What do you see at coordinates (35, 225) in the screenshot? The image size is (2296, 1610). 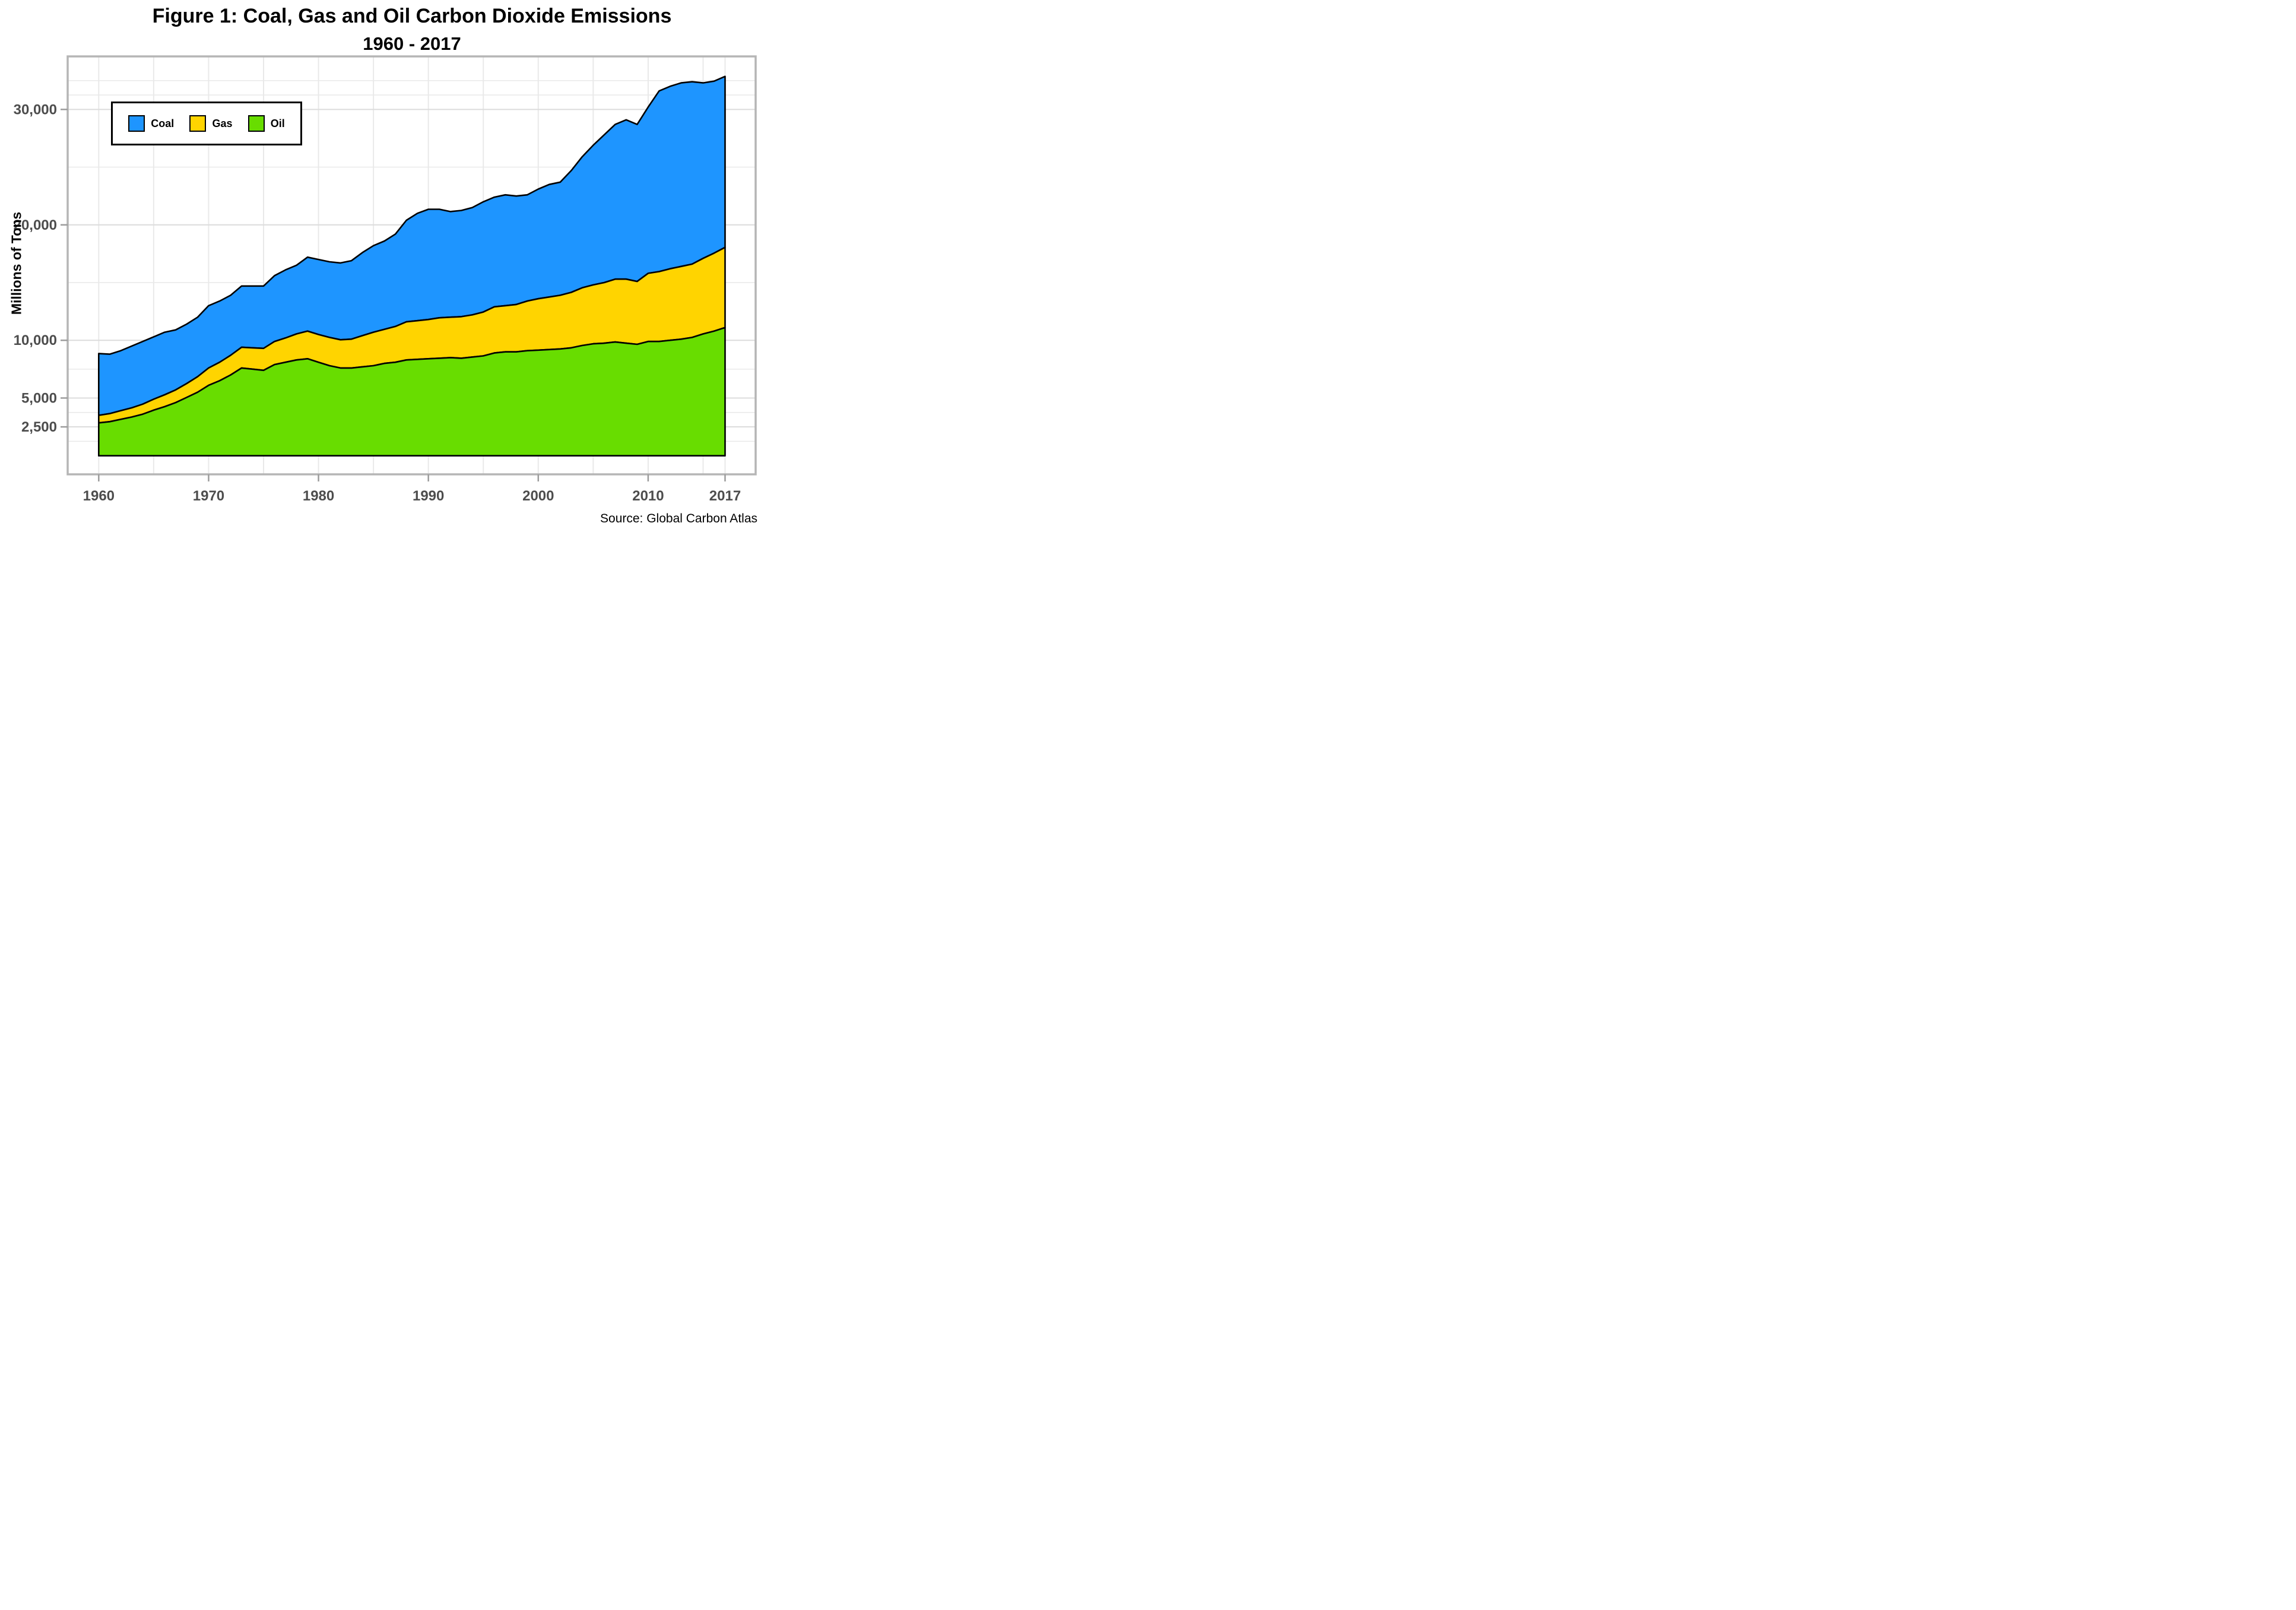 I see `y-tick-label: 20,000` at bounding box center [35, 225].